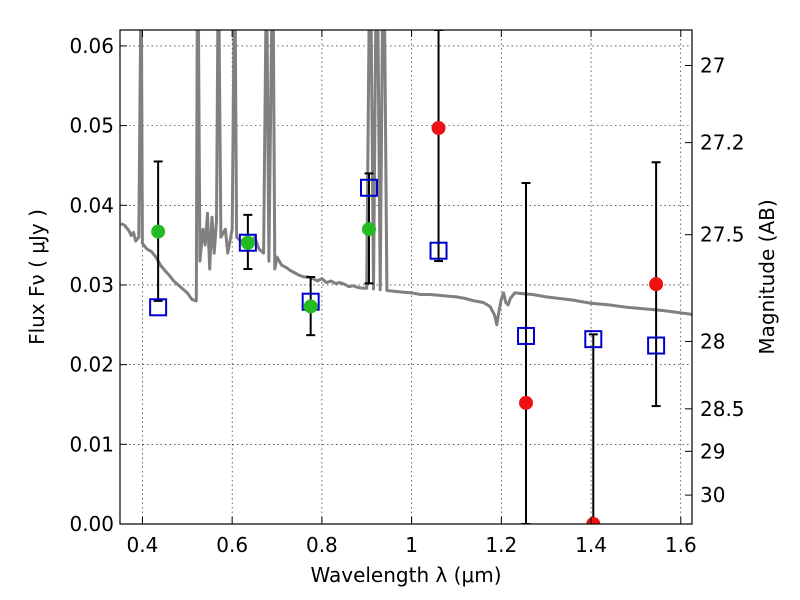  I want to click on x-tick-label: 1.2, so click(501, 545).